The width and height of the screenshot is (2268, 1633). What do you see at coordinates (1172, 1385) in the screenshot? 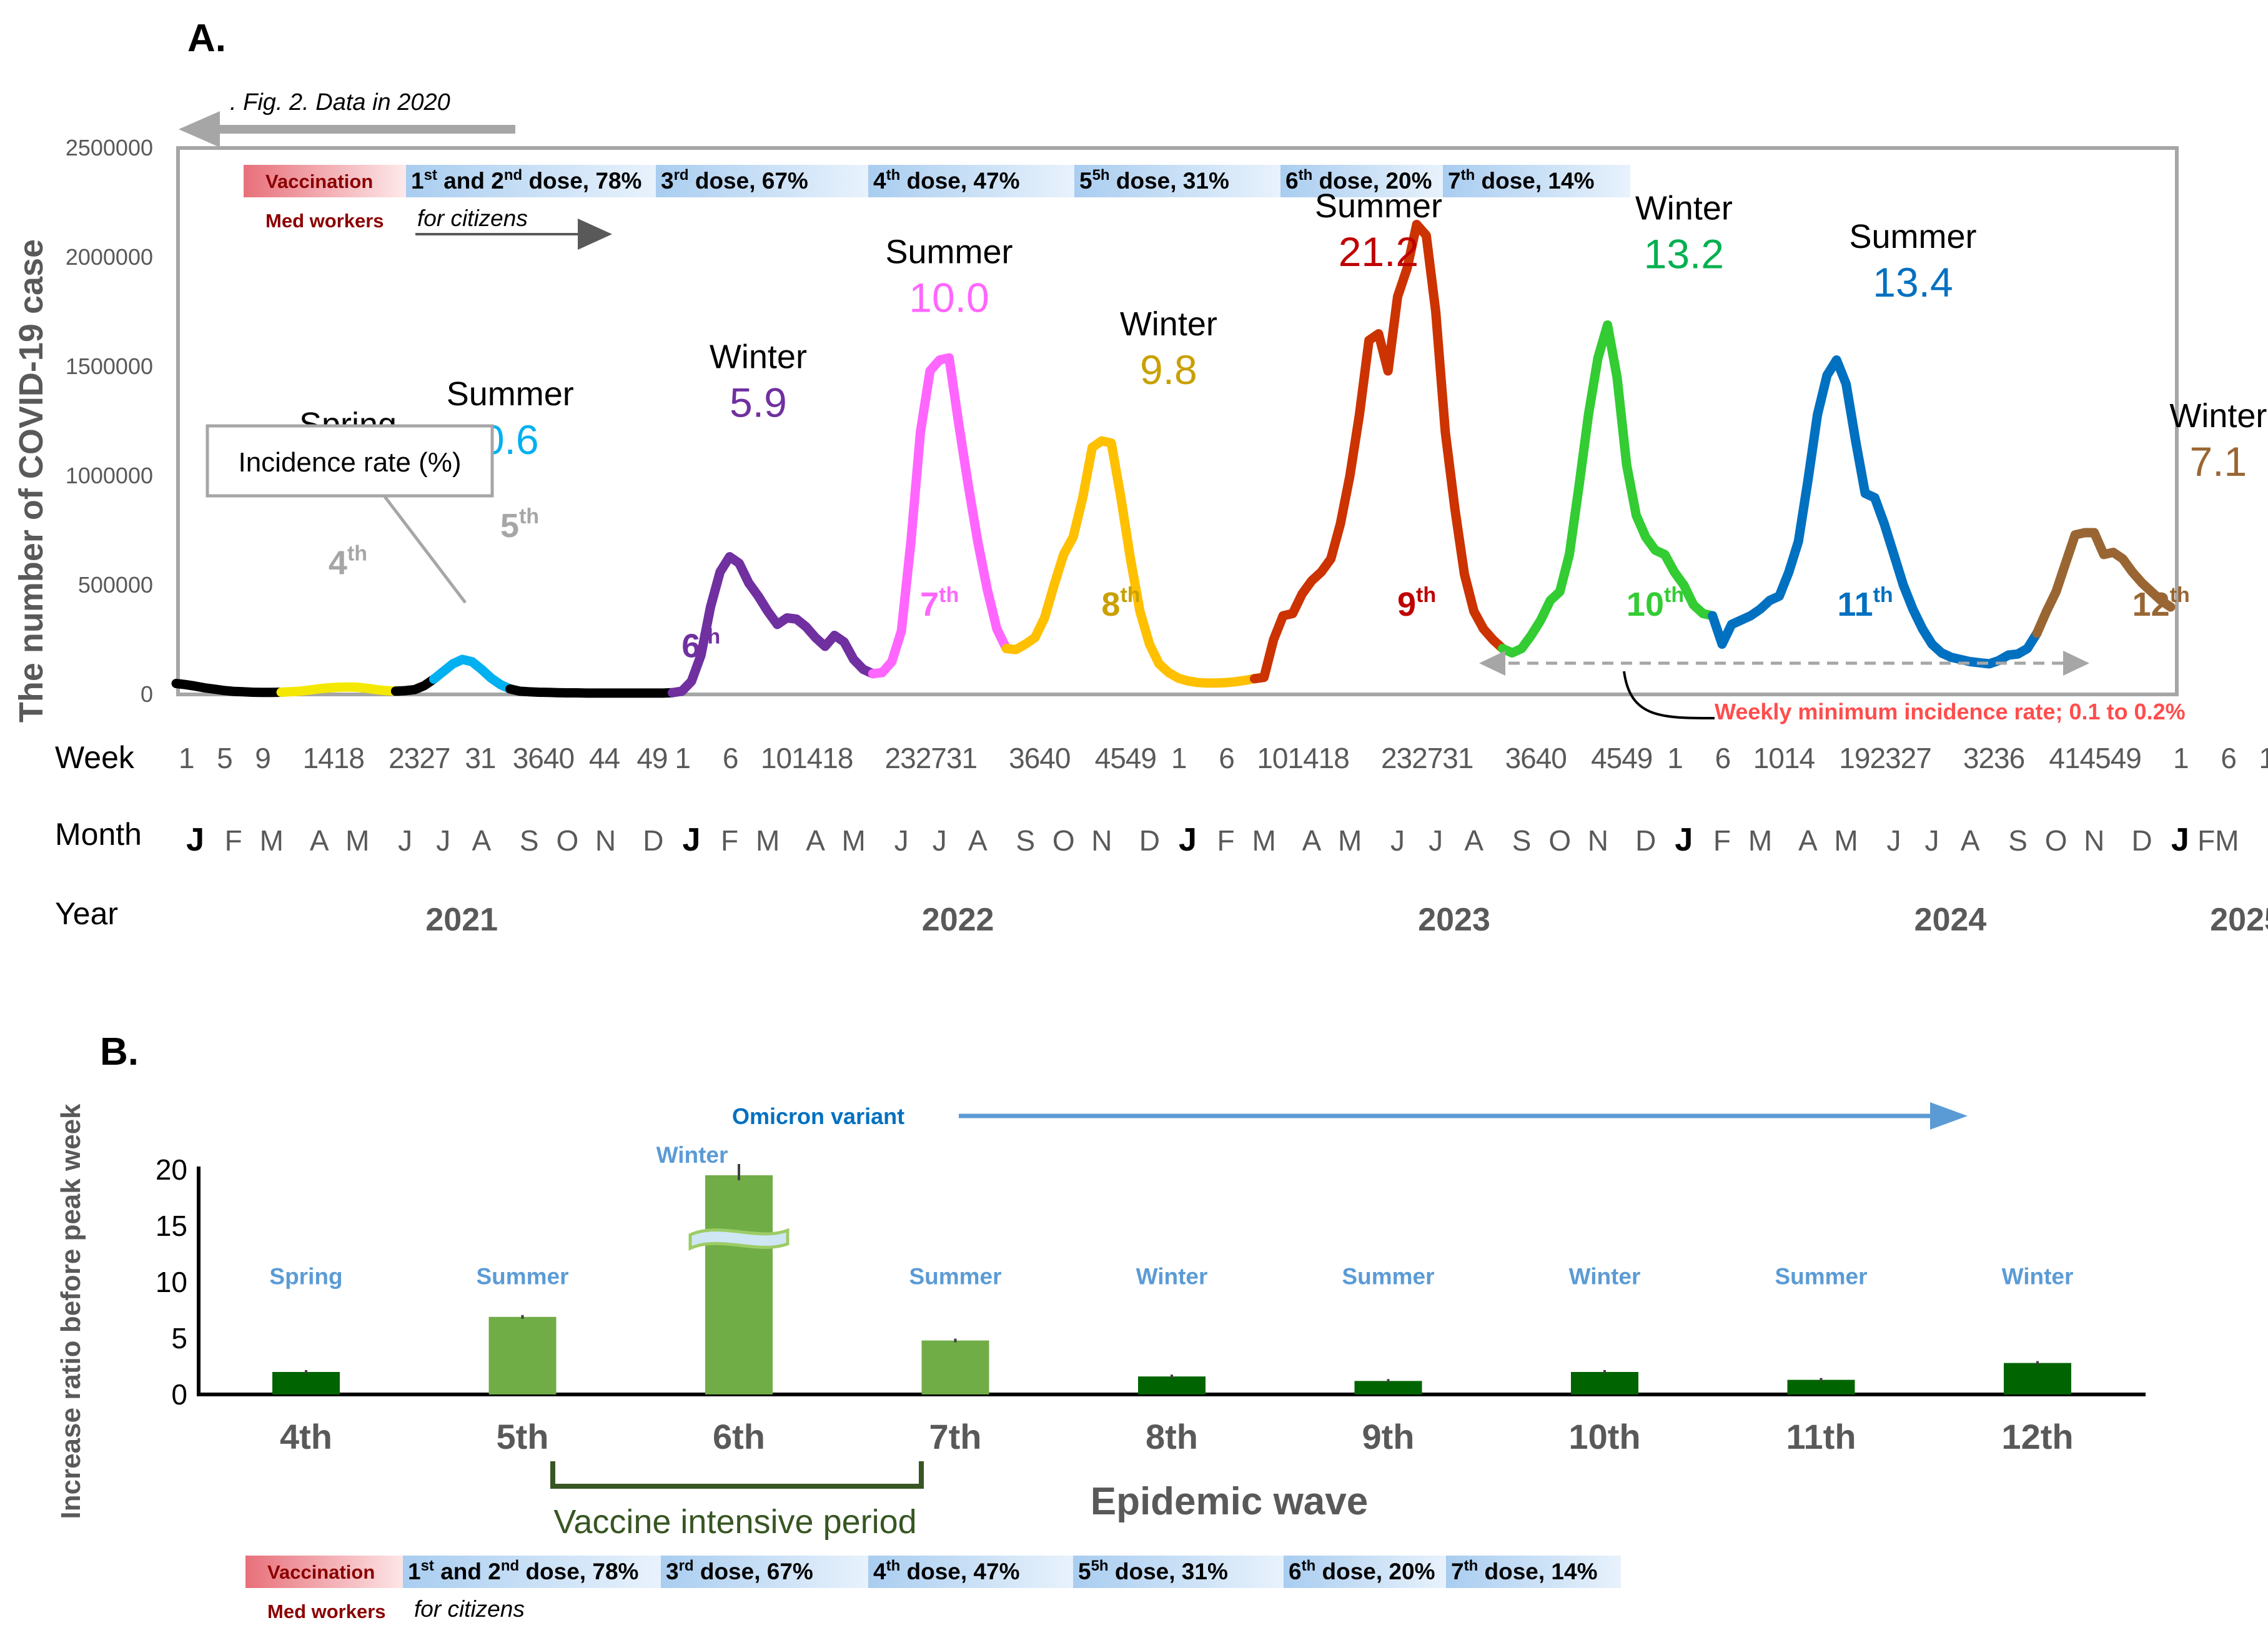
I see `bar-8th` at bounding box center [1172, 1385].